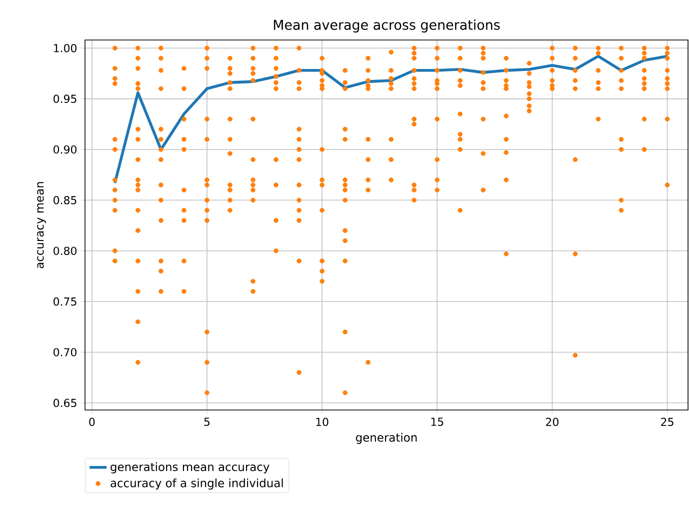 This screenshot has width=689, height=524. I want to click on x-axis-title: generation, so click(386, 438).